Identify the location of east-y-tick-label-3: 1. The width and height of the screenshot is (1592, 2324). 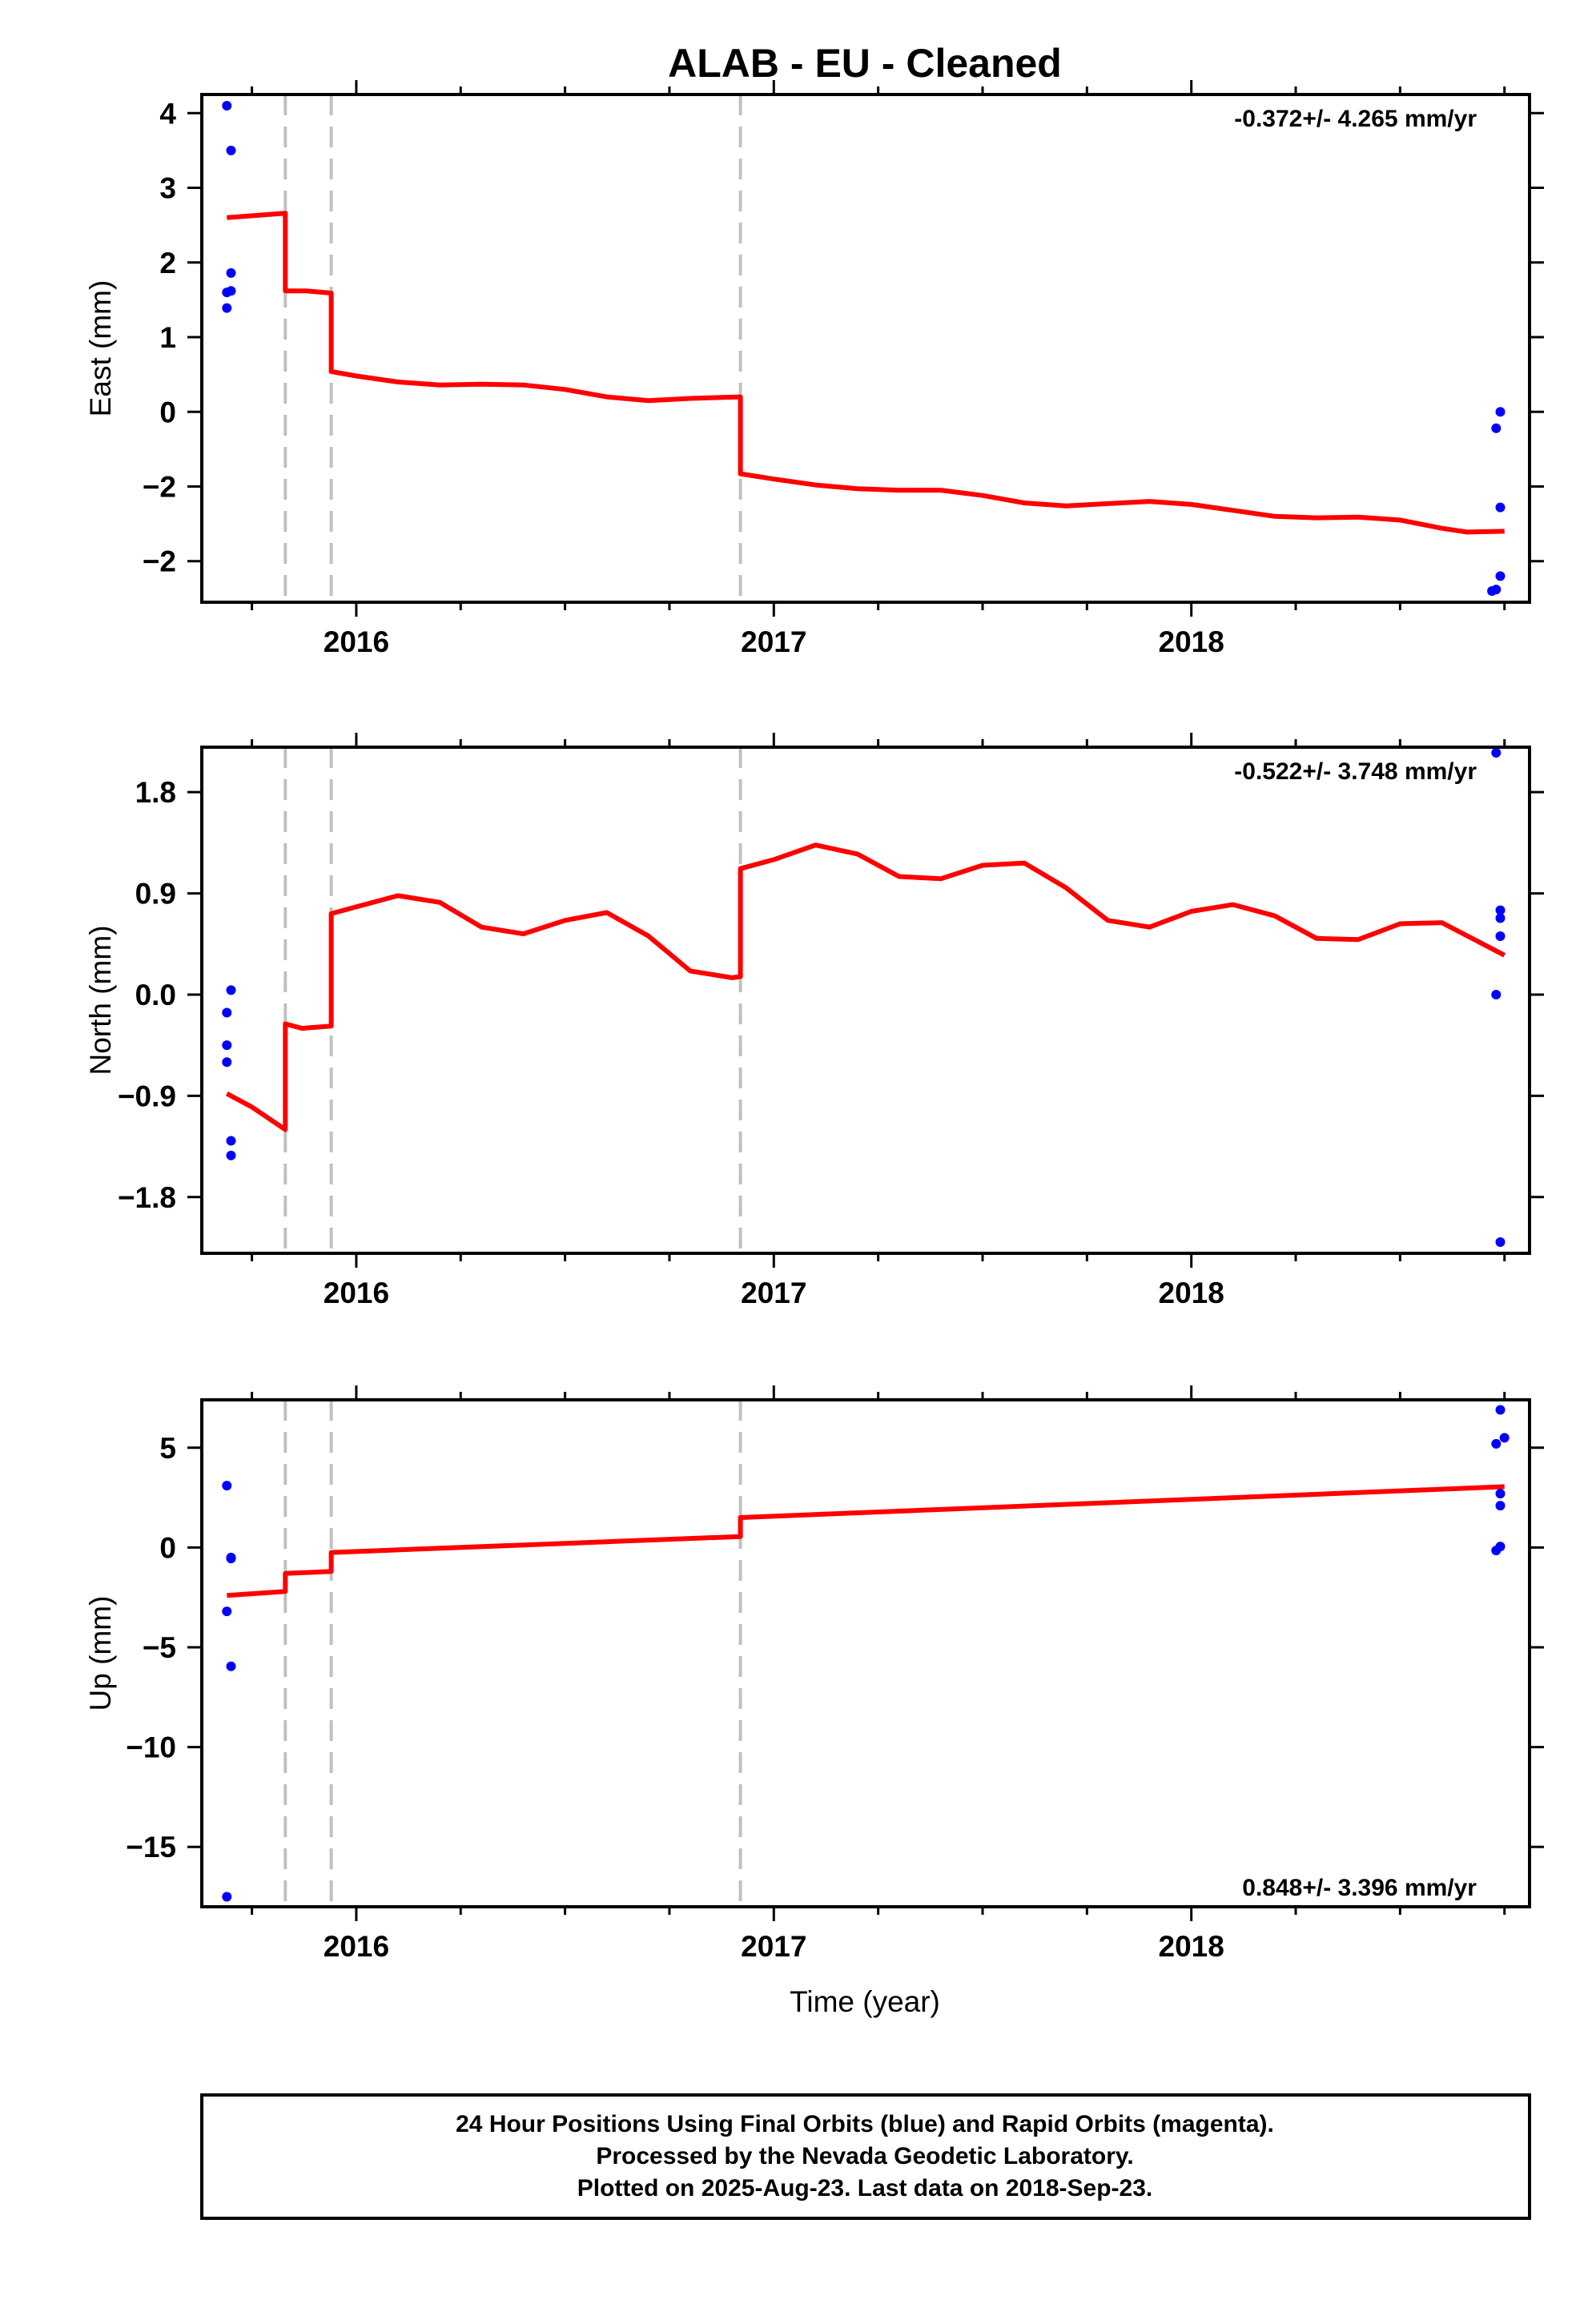
(167, 337).